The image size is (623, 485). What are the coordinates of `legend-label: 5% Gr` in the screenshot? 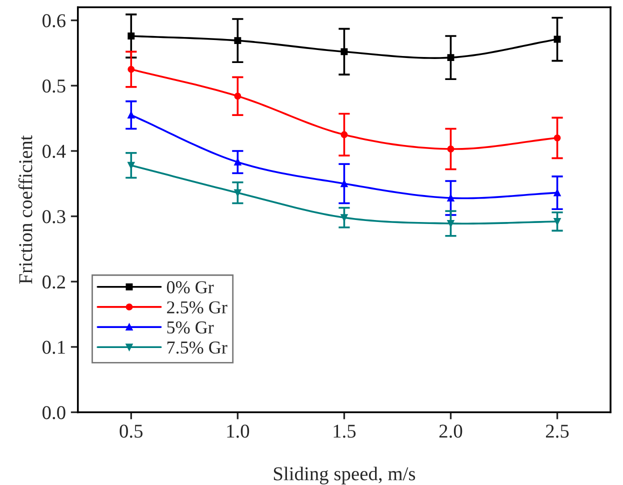 It's located at (190, 327).